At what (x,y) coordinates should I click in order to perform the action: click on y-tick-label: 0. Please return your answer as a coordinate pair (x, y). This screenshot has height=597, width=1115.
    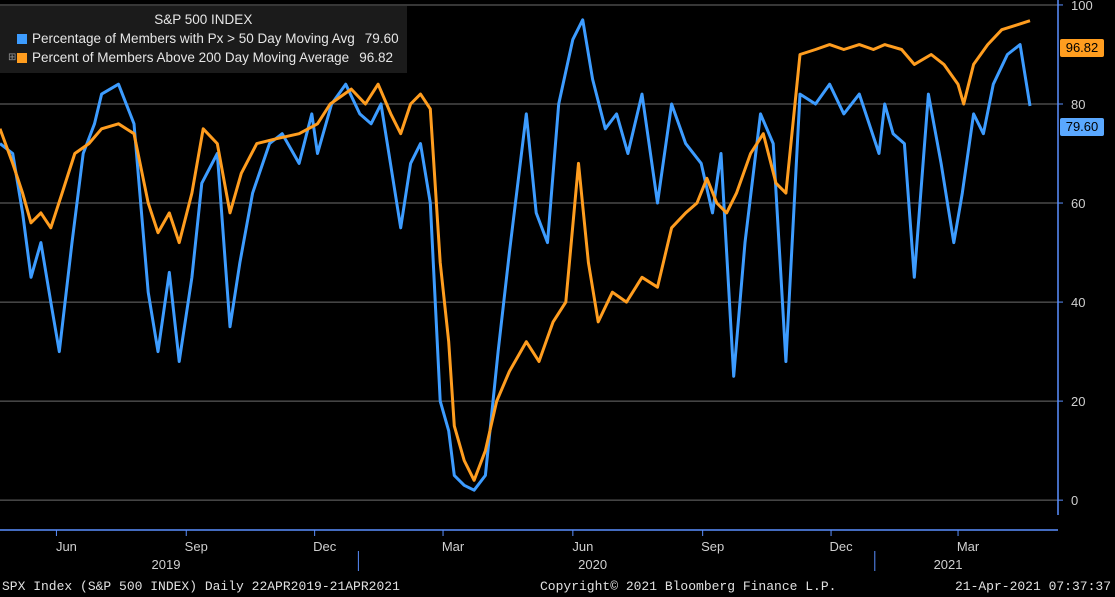
    Looking at the image, I should click on (1074, 500).